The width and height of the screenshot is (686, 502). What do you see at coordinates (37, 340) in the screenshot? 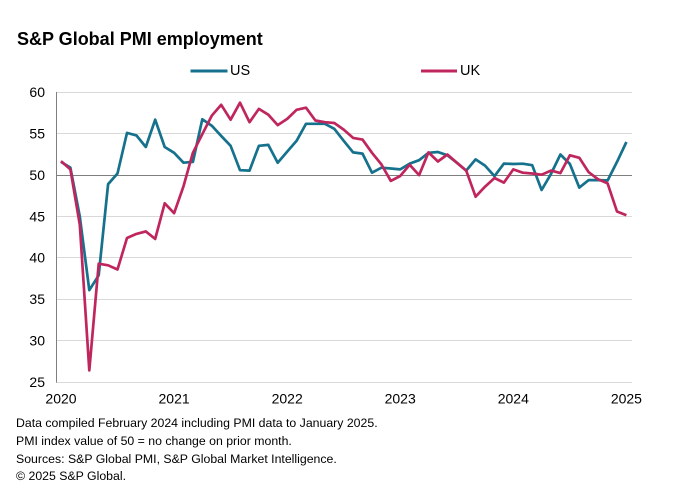
I see `svg-text: 30` at bounding box center [37, 340].